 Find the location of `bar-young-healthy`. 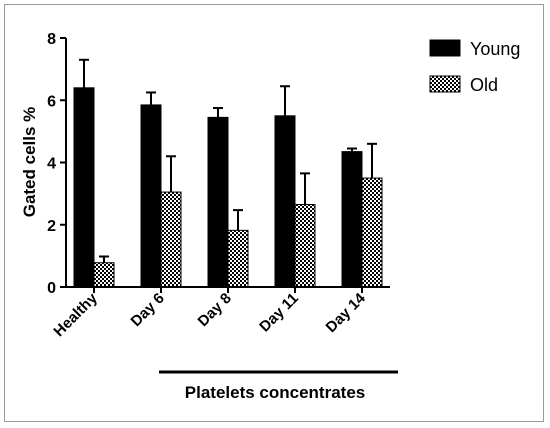

bar-young-healthy is located at coordinates (84, 187).